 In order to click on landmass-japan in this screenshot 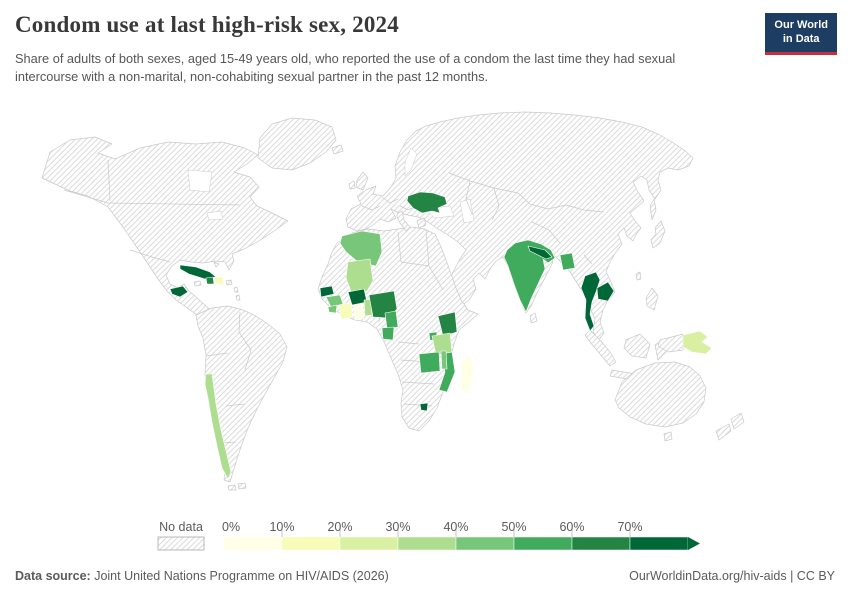, I will do `click(658, 234)`.